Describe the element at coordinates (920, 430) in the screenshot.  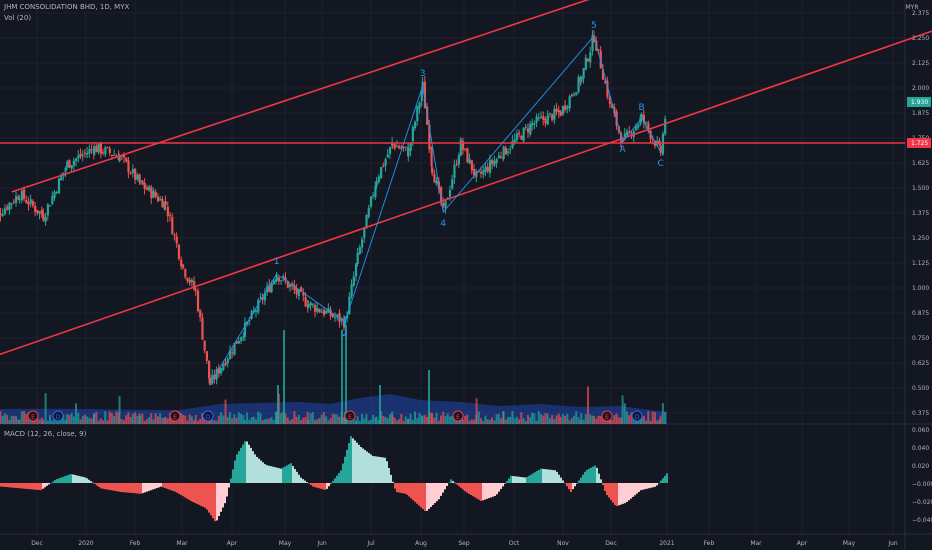
I see `macd-tick-label: 0.060` at that location.